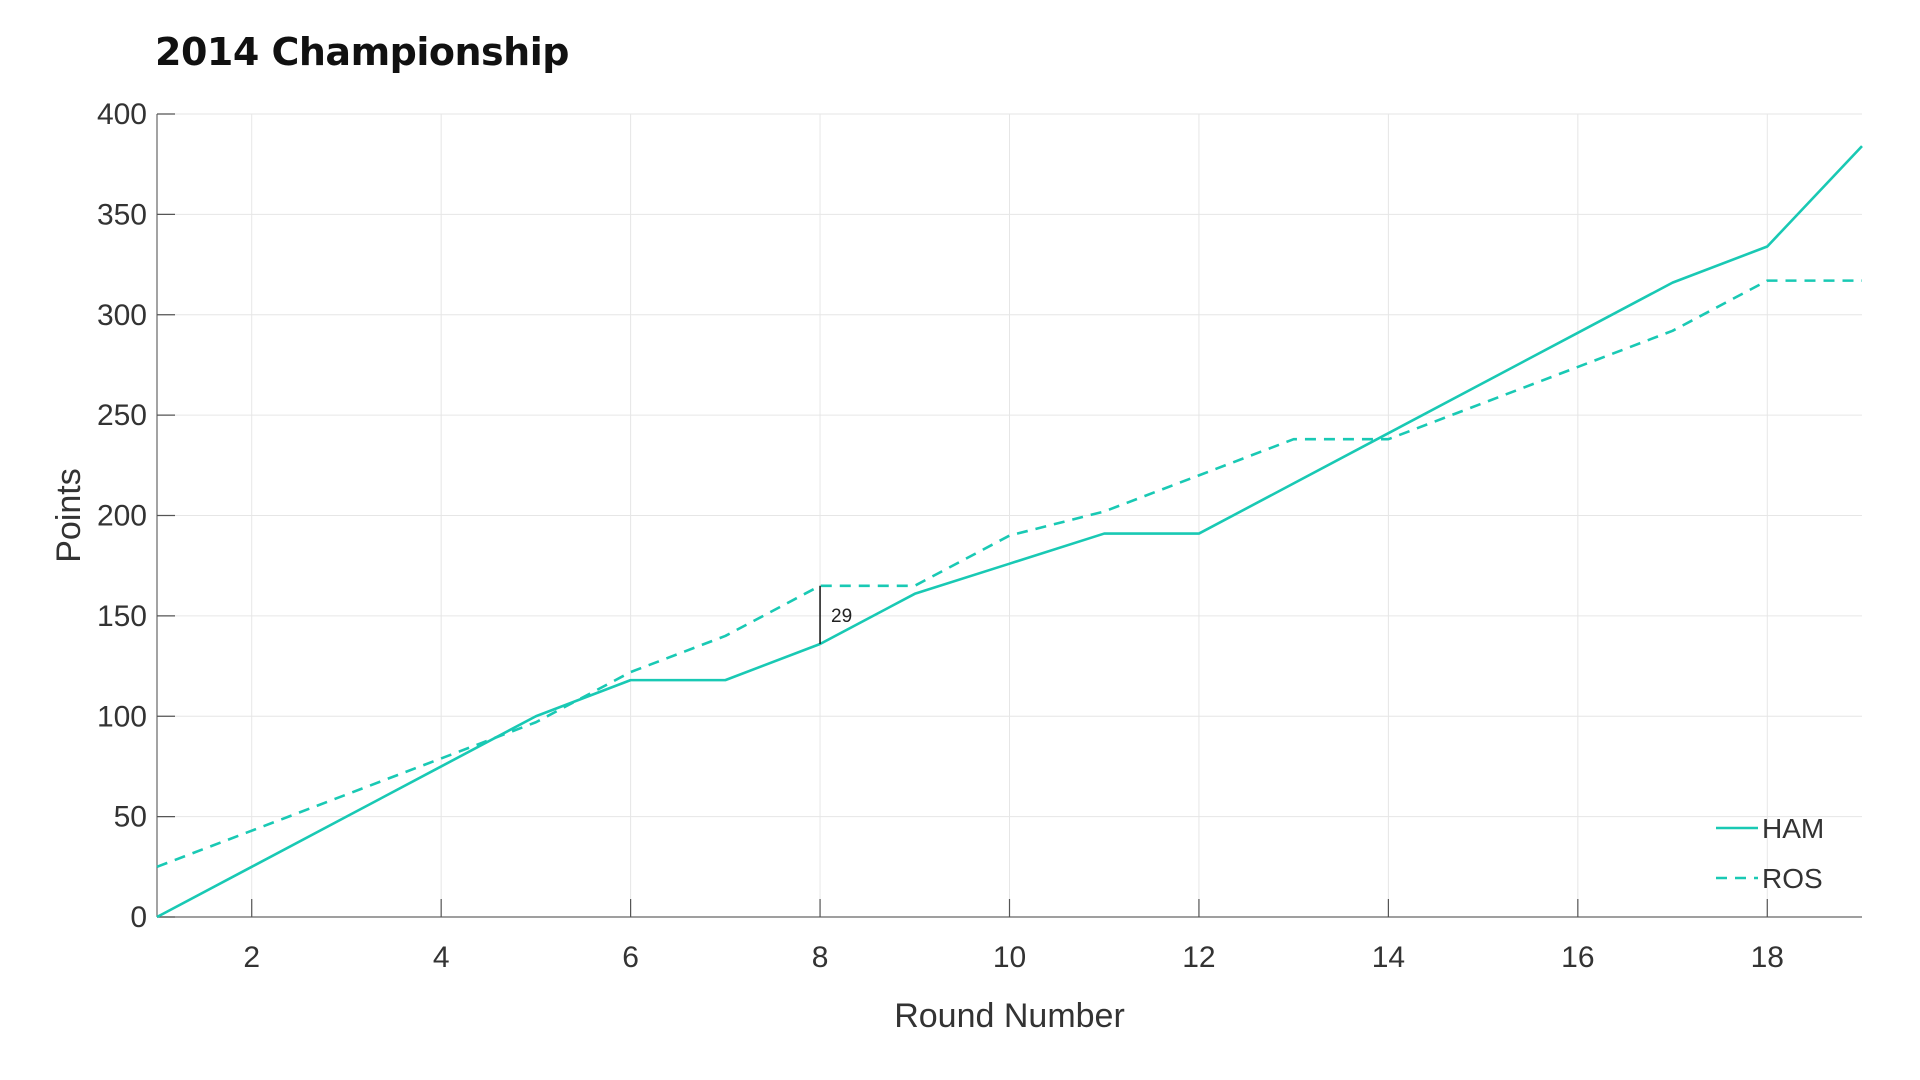 The height and width of the screenshot is (1080, 1920). Describe the element at coordinates (122, 516) in the screenshot. I see `y-tick-label: 200` at that location.